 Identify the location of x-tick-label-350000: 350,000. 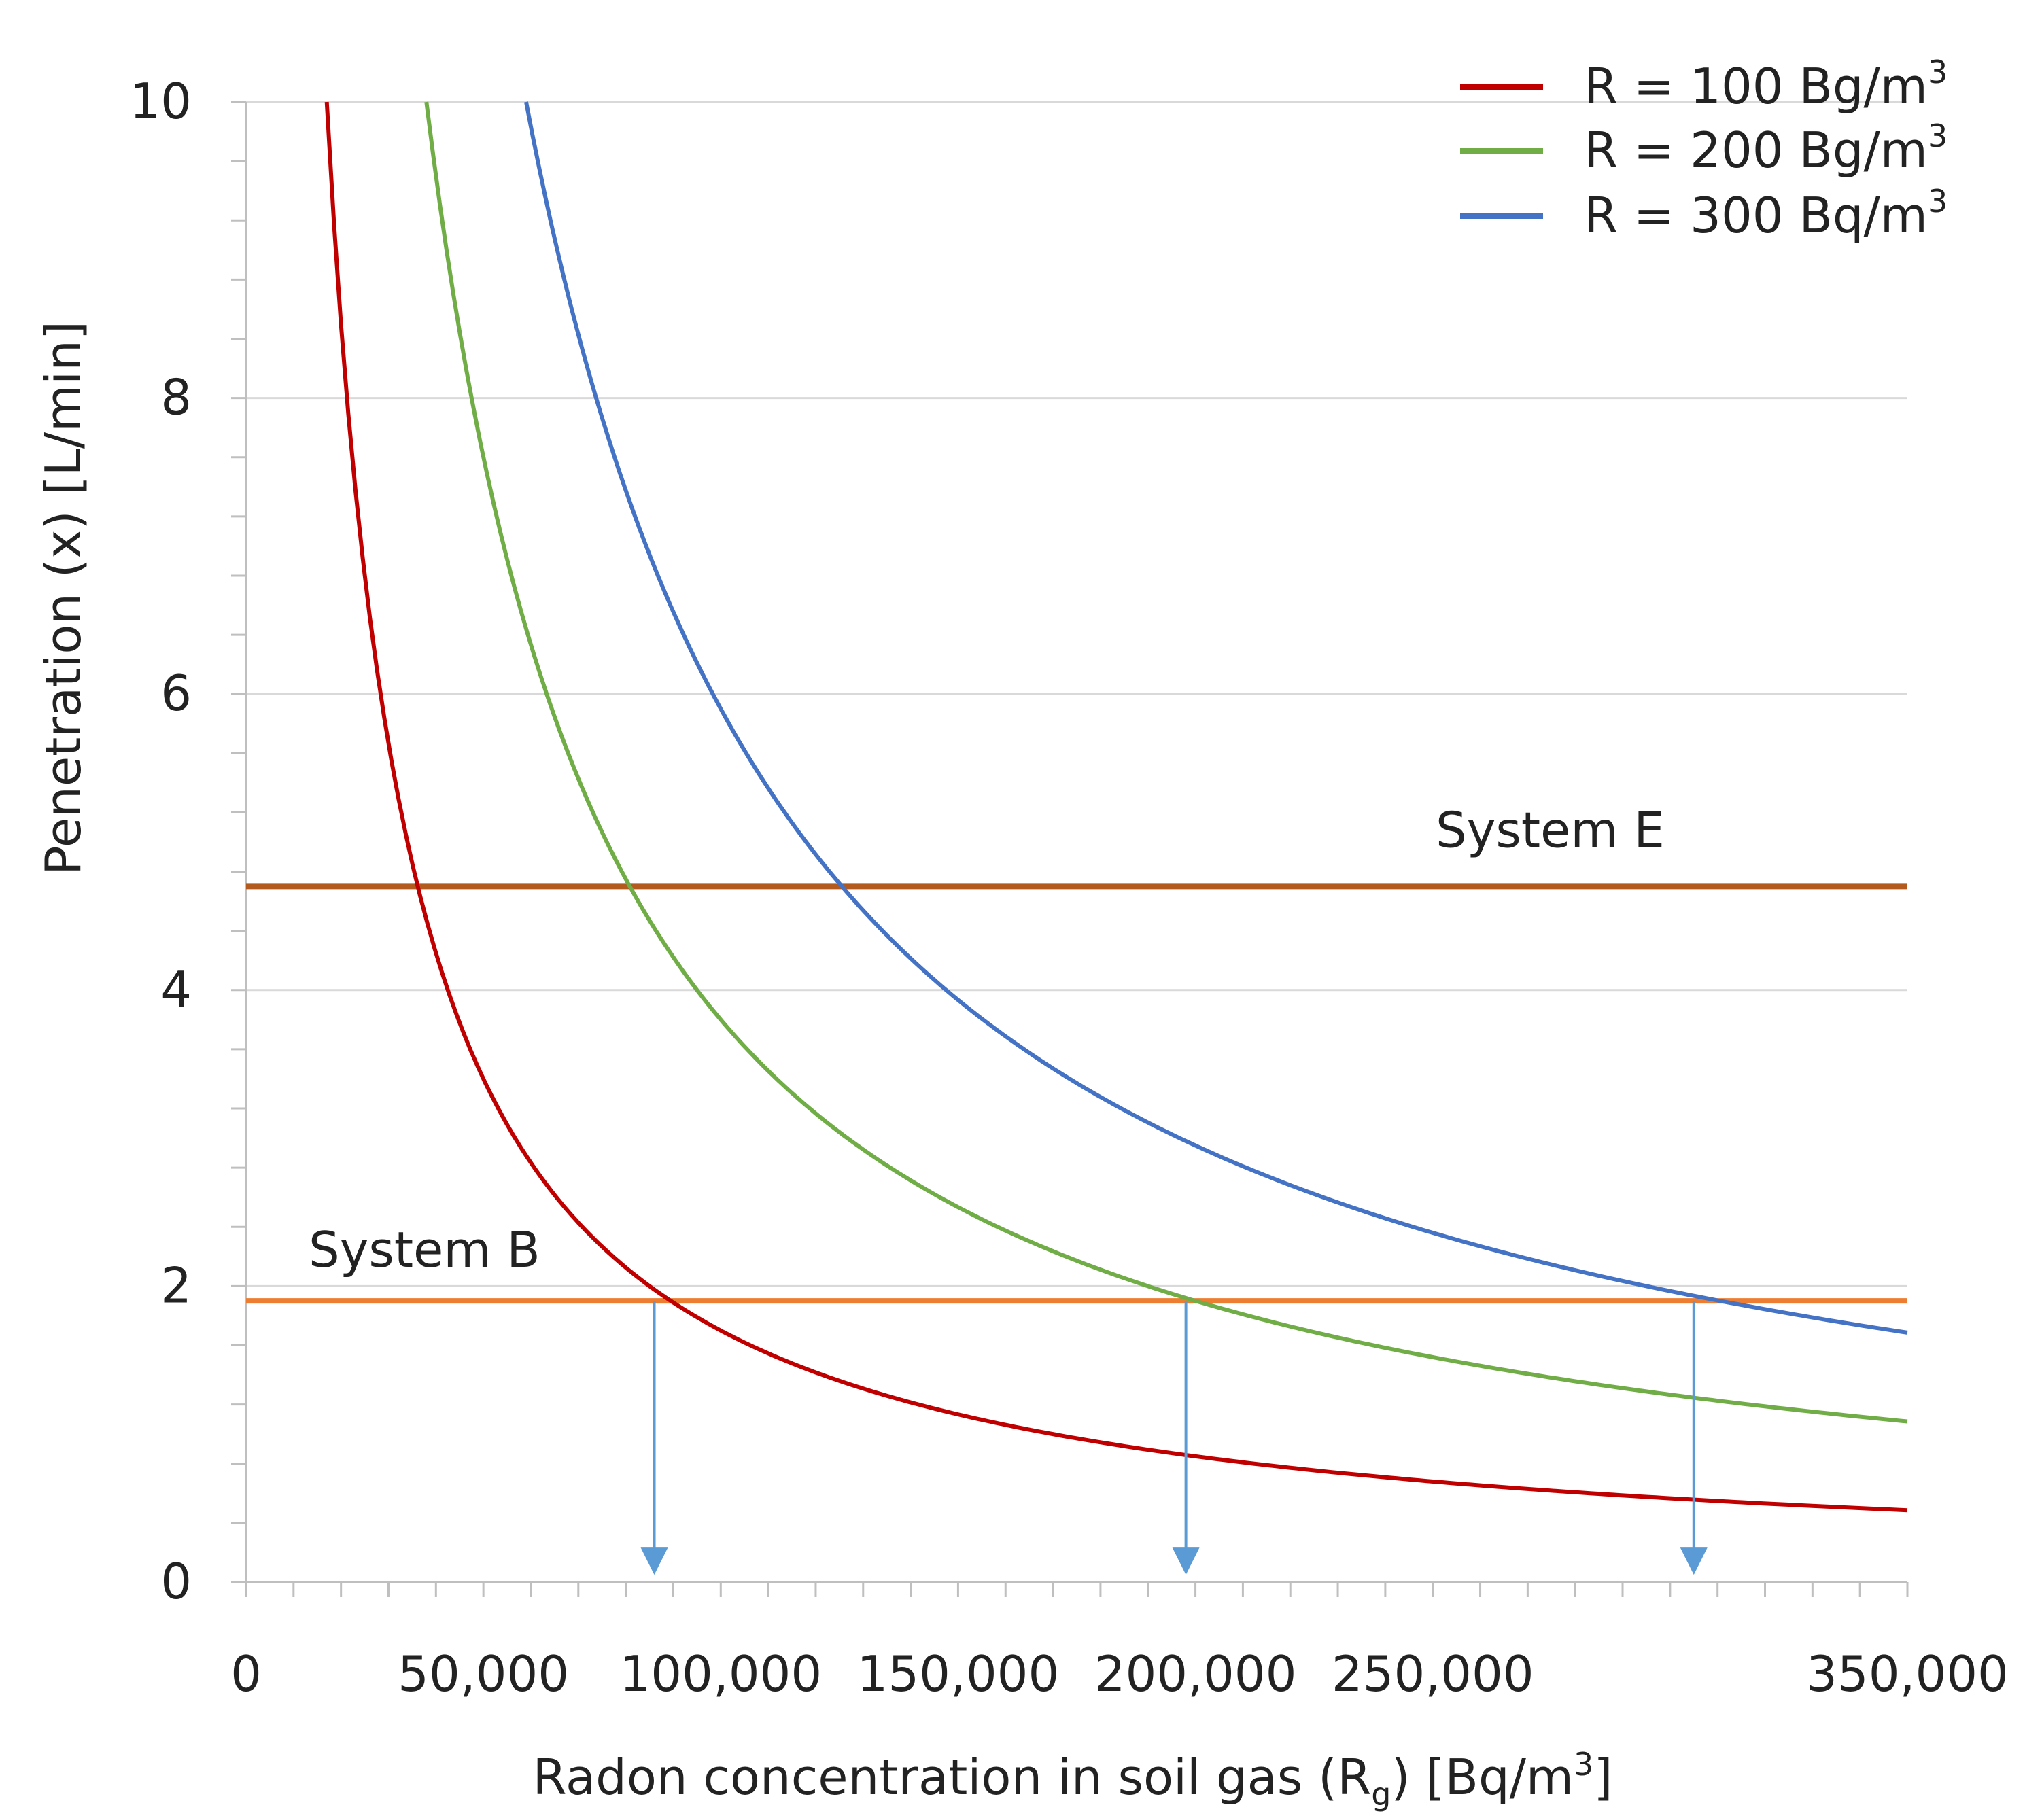
(1907, 1673).